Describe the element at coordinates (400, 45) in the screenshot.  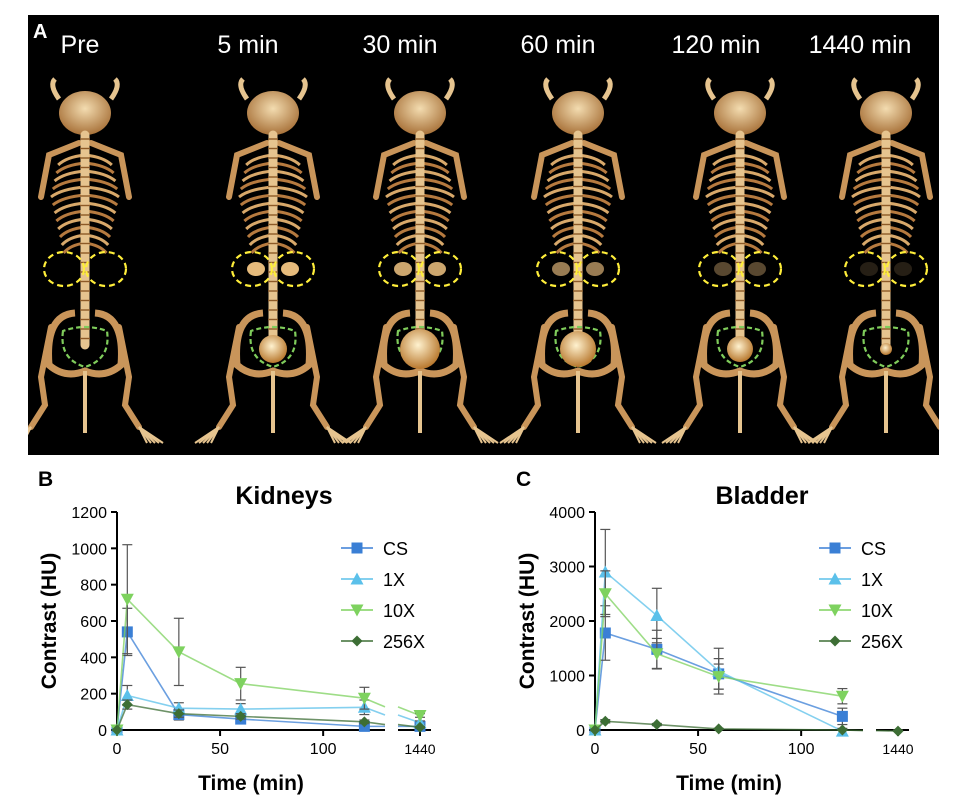
I see `time-label-30min: 30 min` at that location.